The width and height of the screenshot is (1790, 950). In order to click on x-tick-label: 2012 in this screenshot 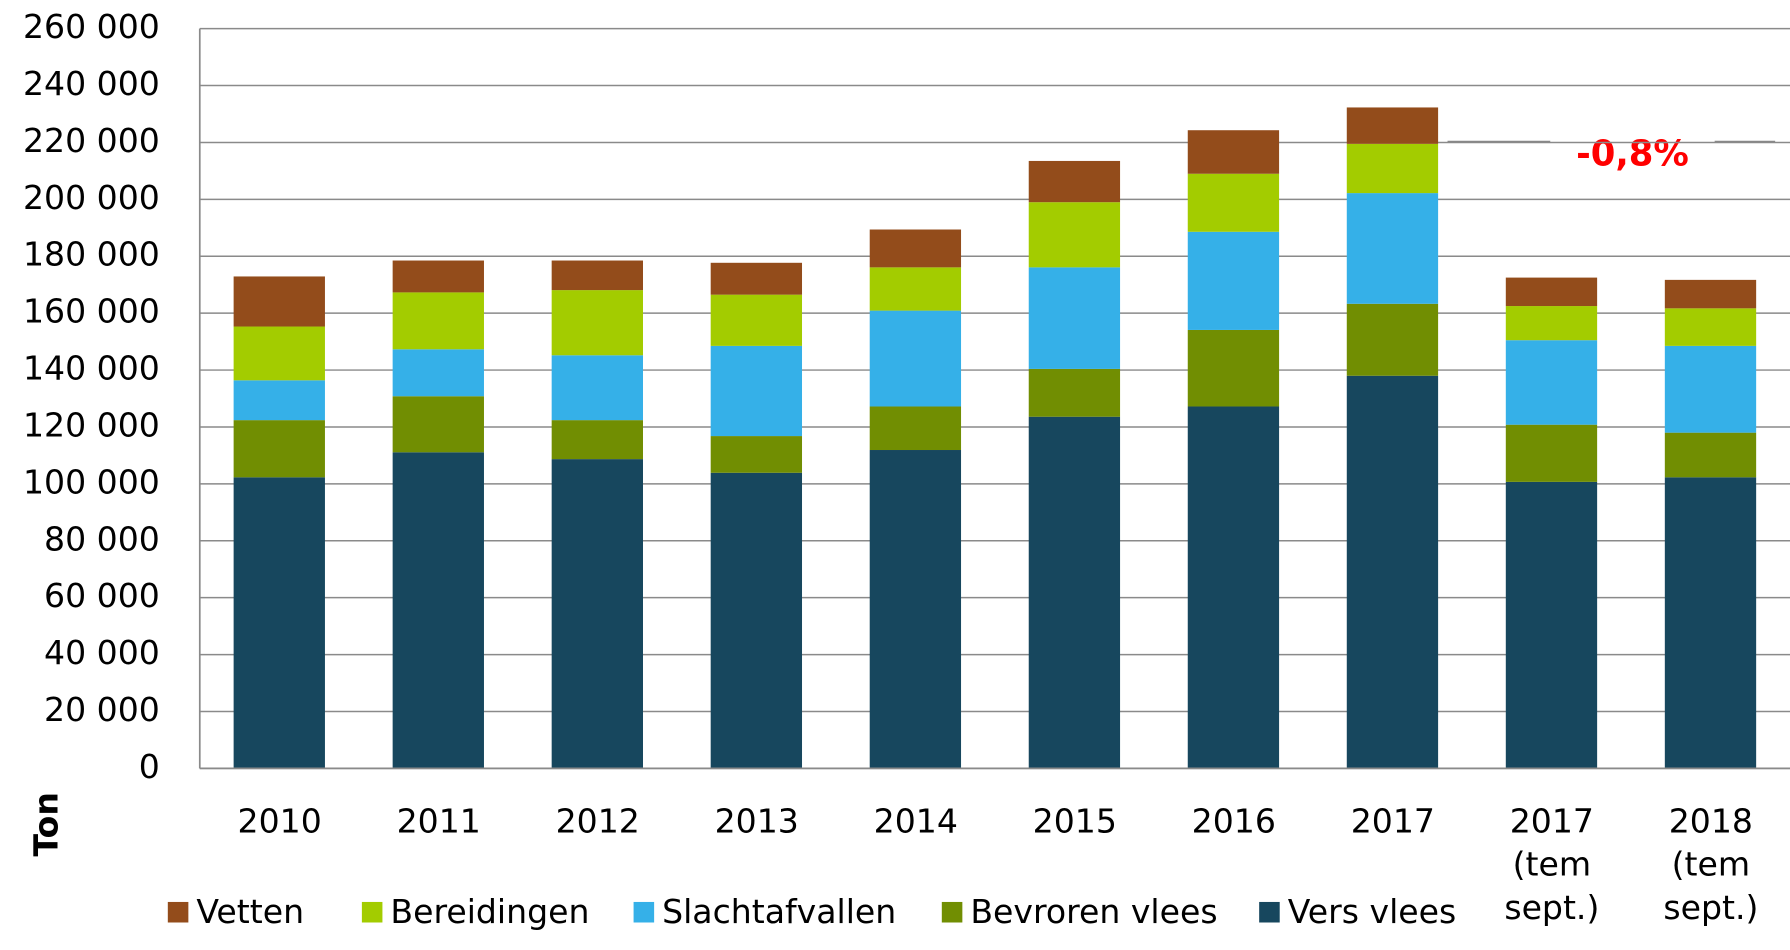, I will do `click(597, 821)`.